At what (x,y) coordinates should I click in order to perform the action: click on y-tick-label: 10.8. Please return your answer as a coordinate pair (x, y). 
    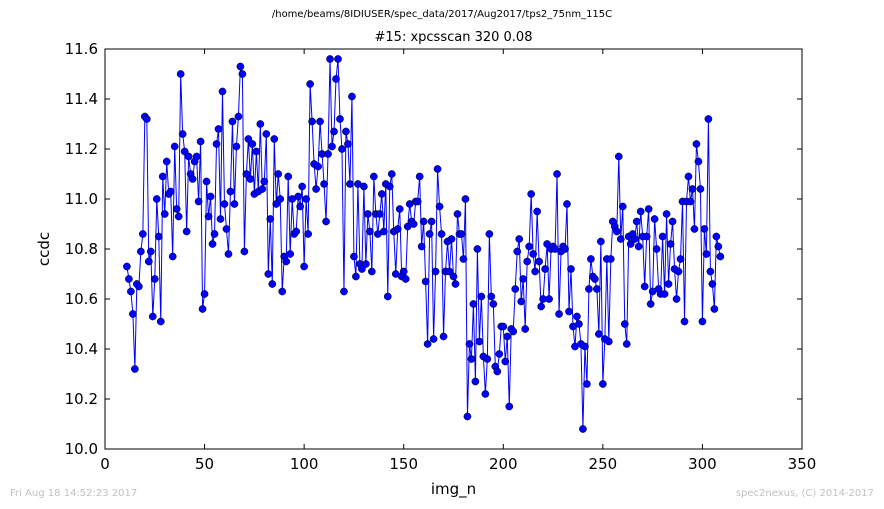
    Looking at the image, I should click on (81, 249).